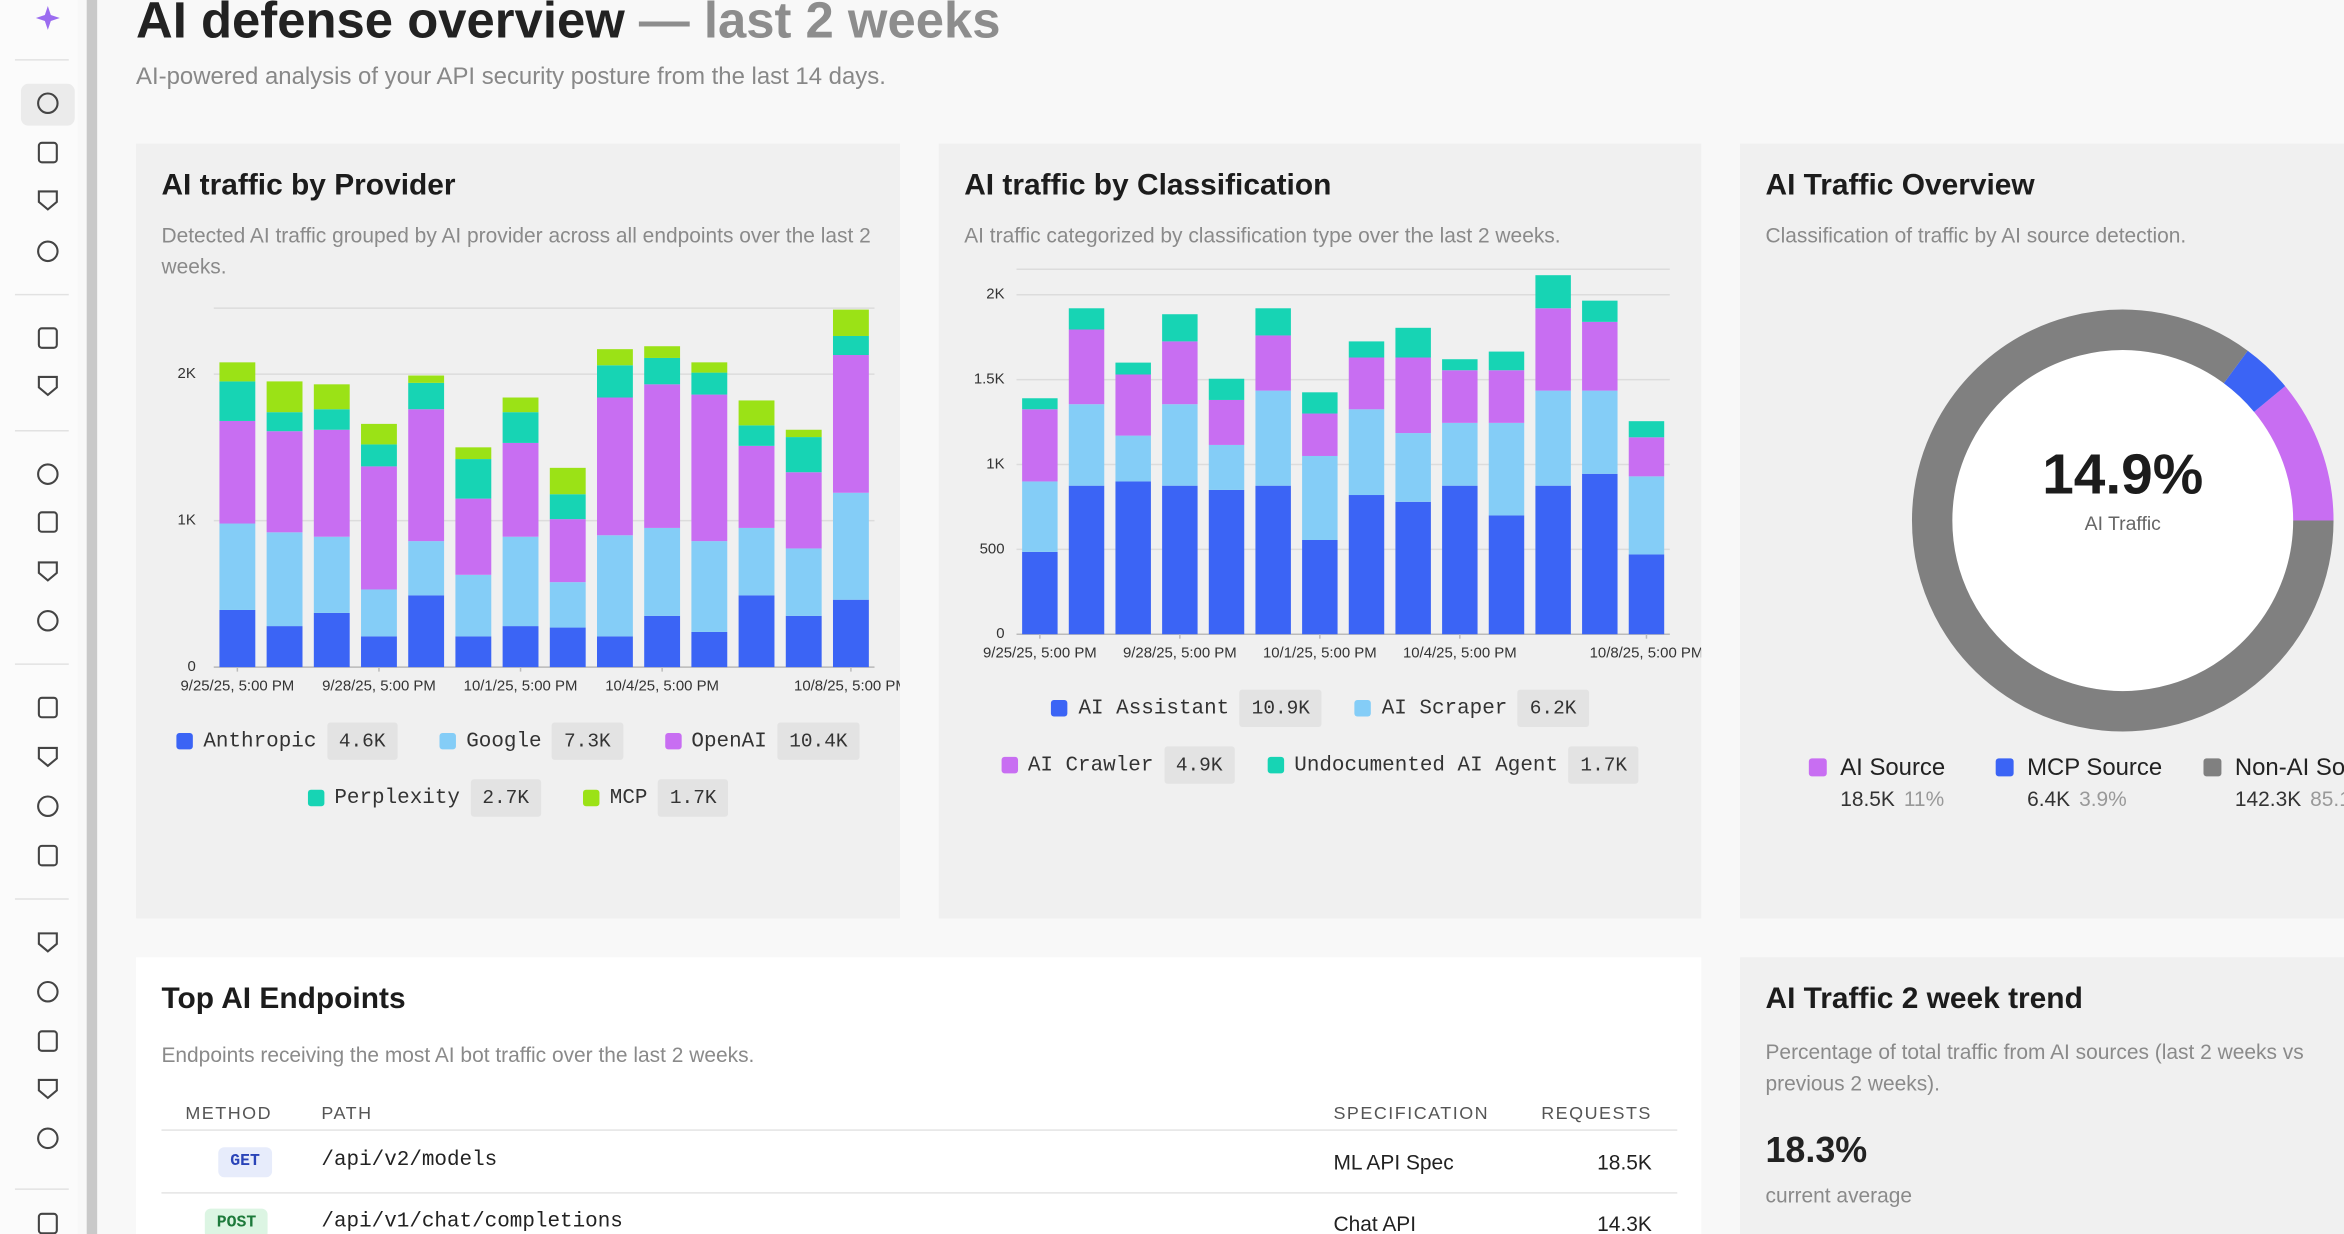 The height and width of the screenshot is (1234, 2344). I want to click on legend-item: Undocumented AI Agent 1.7K, so click(1453, 765).